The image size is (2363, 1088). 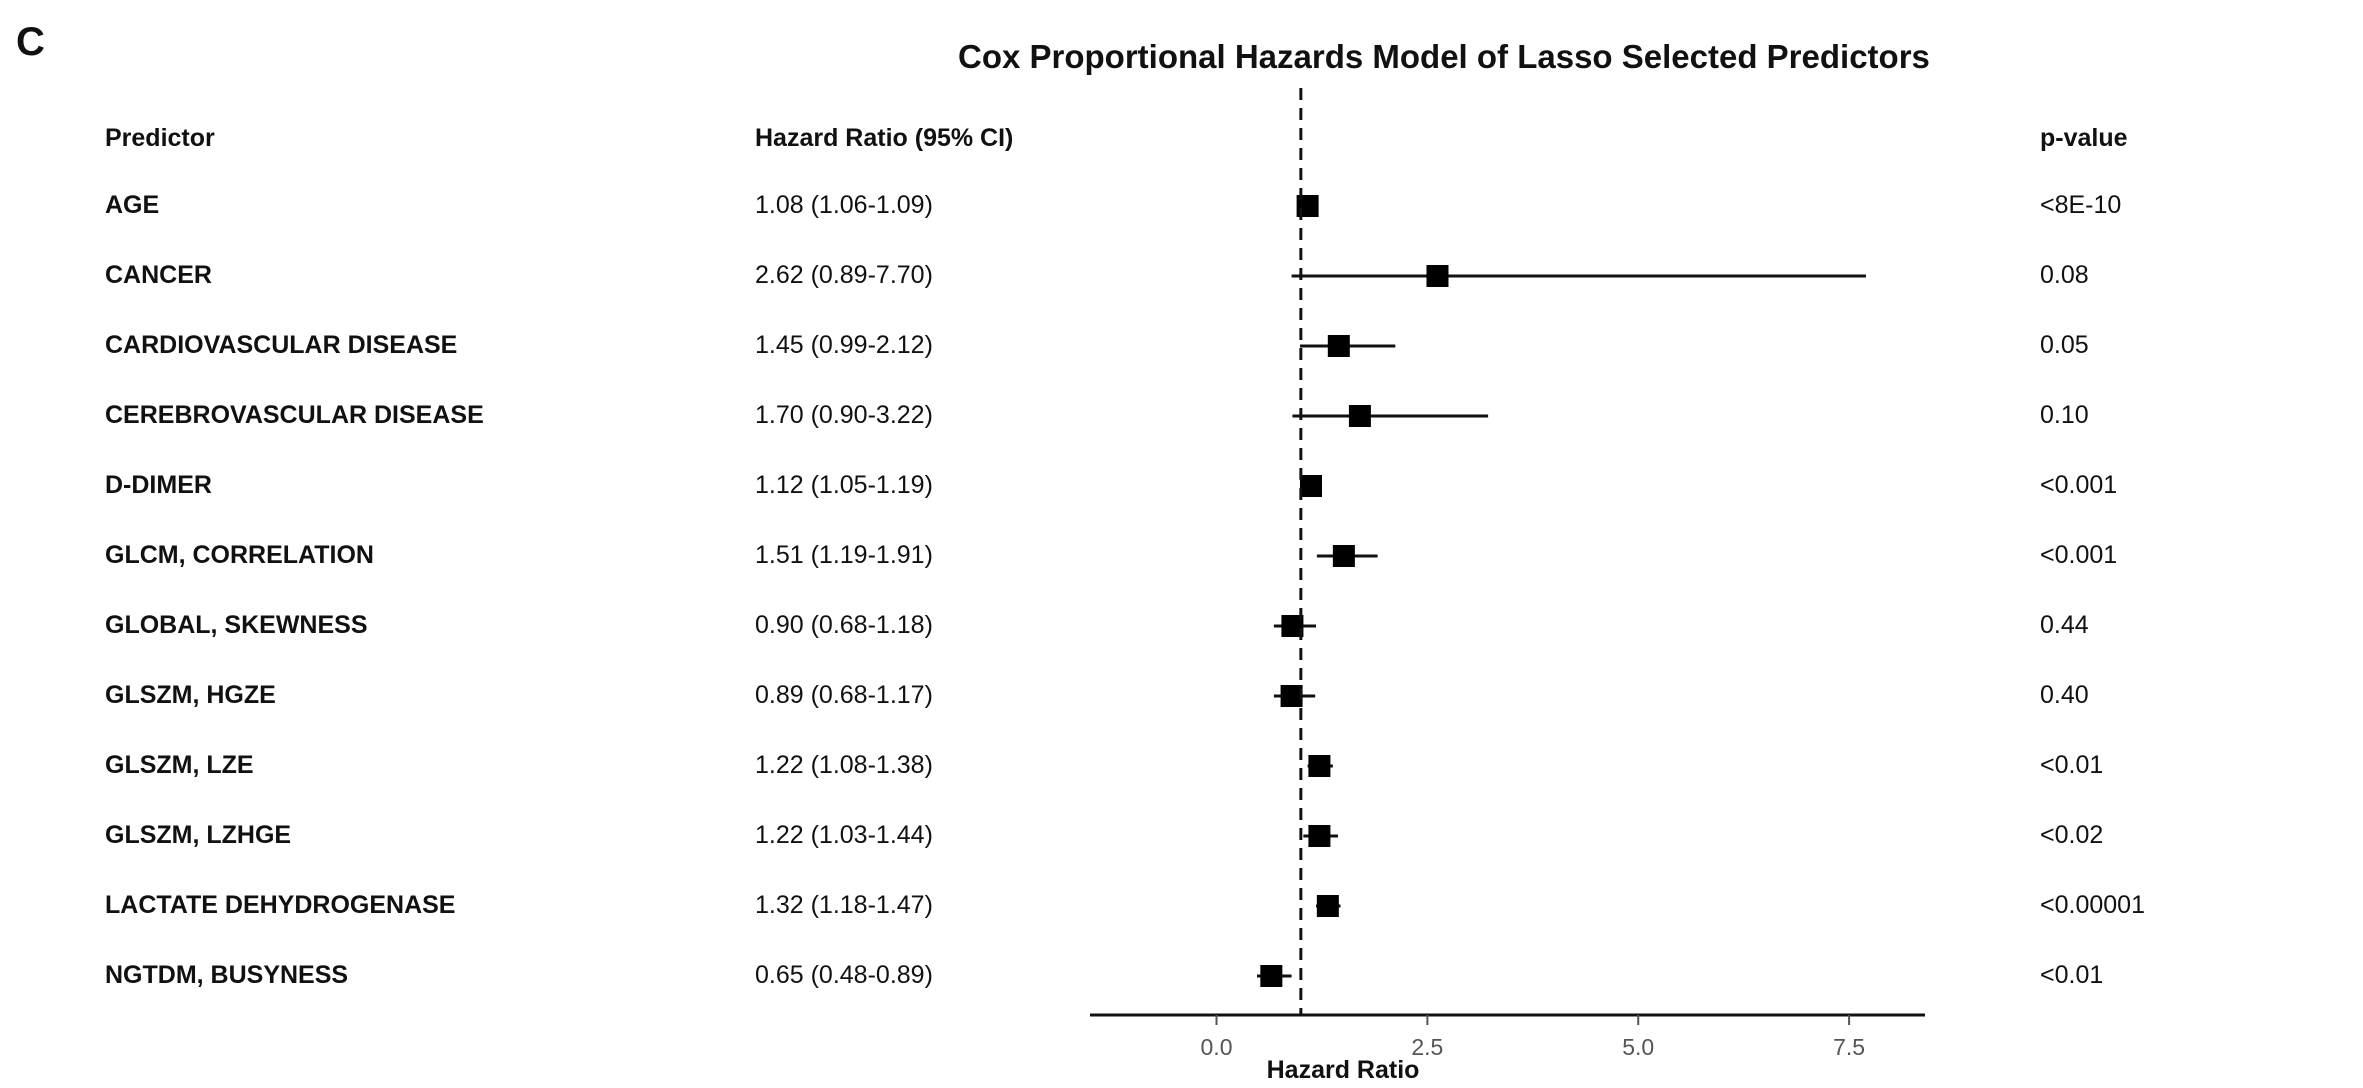 What do you see at coordinates (2081, 205) in the screenshot?
I see `p-value-label: <8E-10` at bounding box center [2081, 205].